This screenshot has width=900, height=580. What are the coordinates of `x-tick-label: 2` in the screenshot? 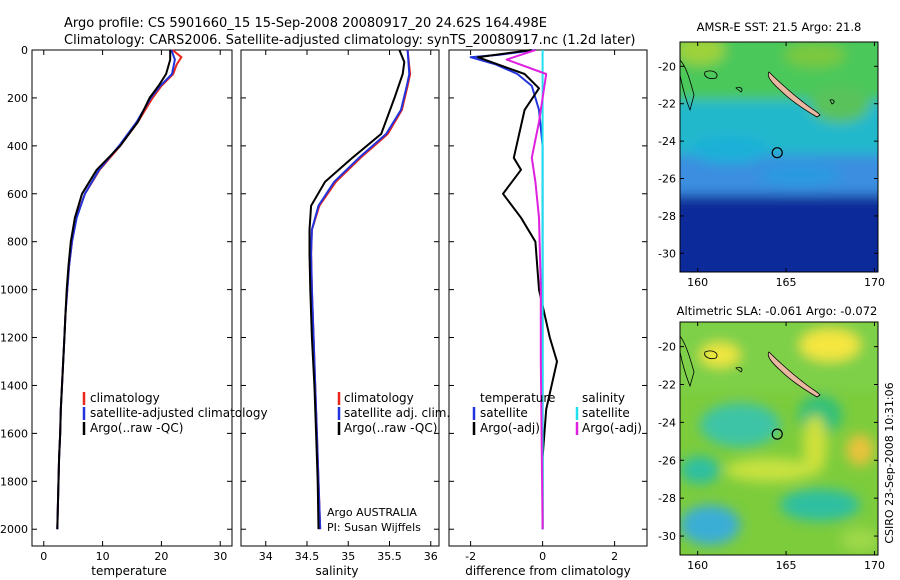 It's located at (614, 556).